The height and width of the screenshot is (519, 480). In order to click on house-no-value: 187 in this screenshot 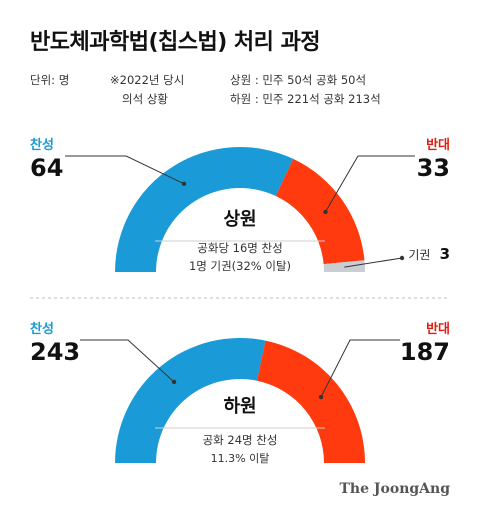, I will do `click(424, 352)`.